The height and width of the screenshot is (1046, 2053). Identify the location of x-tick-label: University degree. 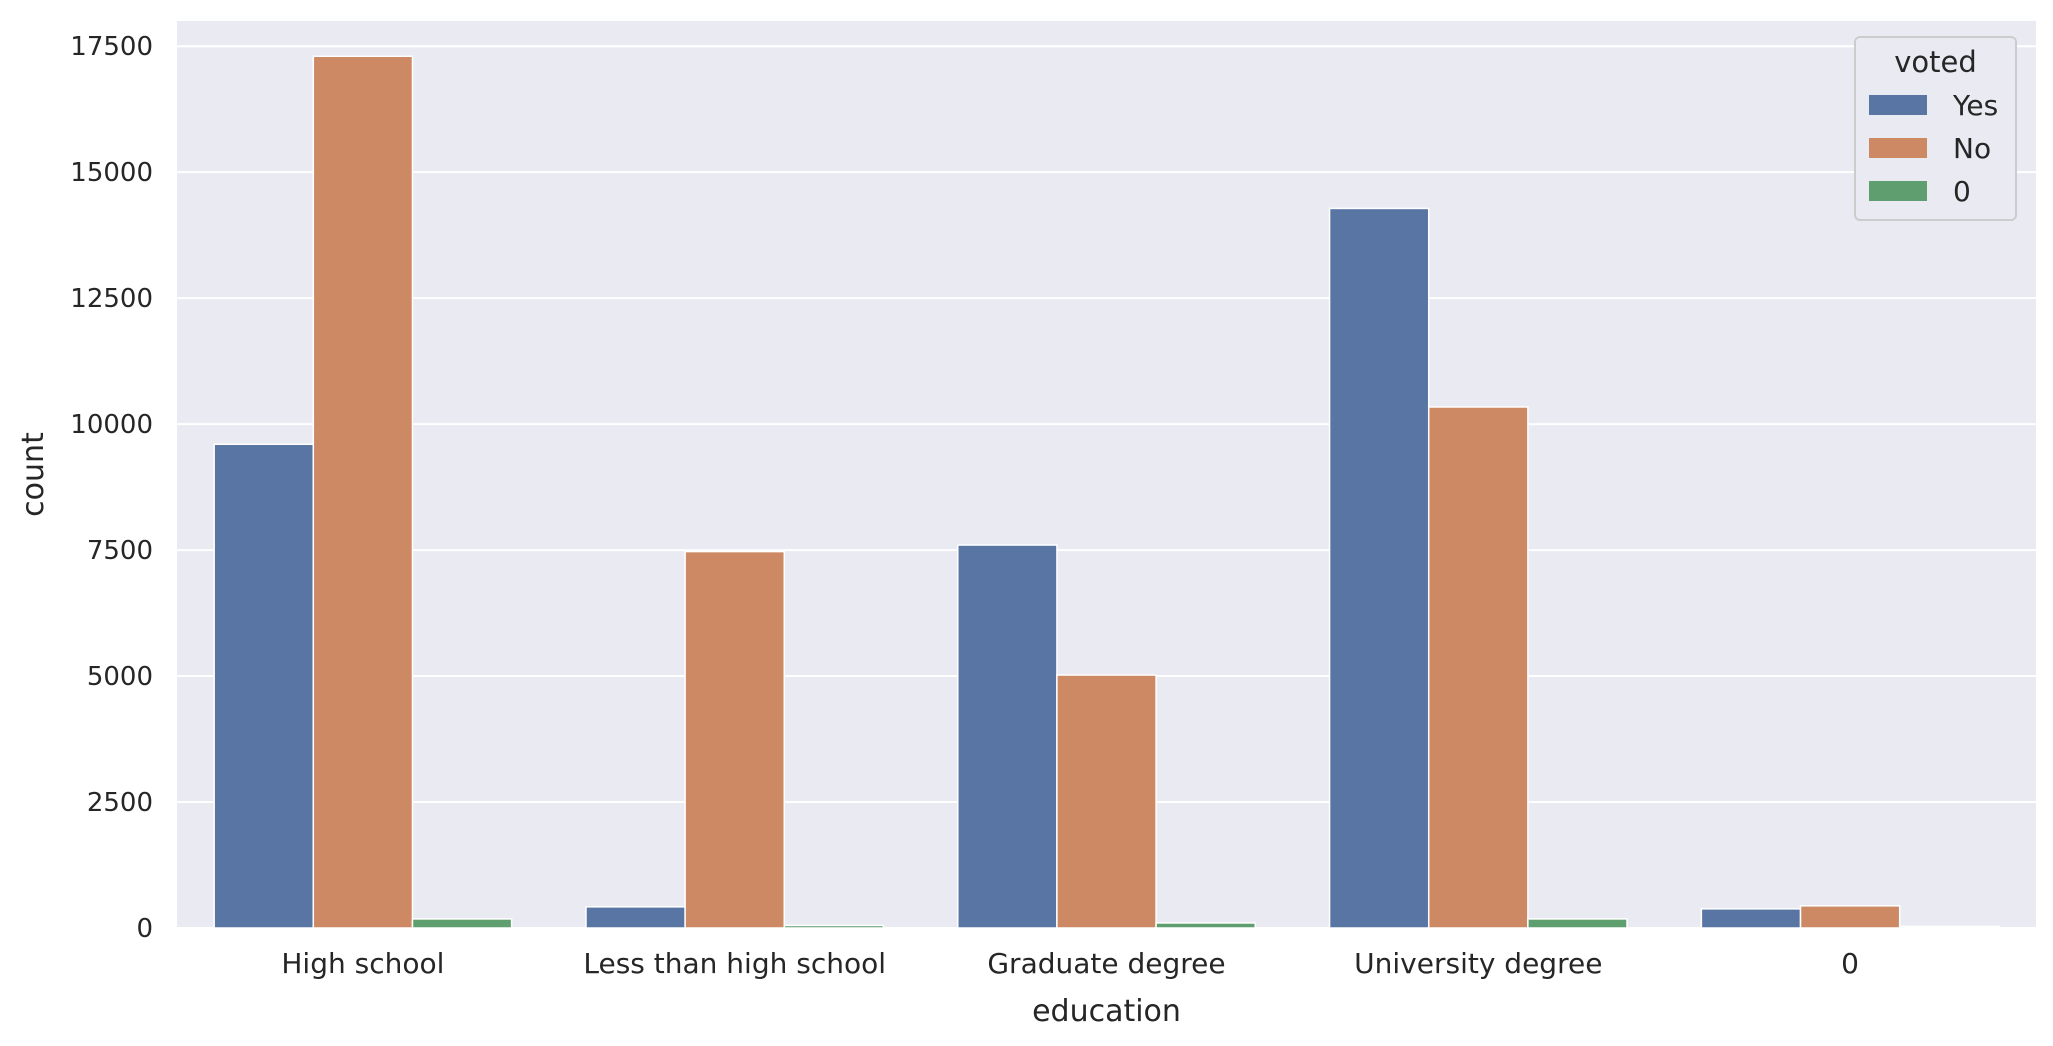
(1478, 963).